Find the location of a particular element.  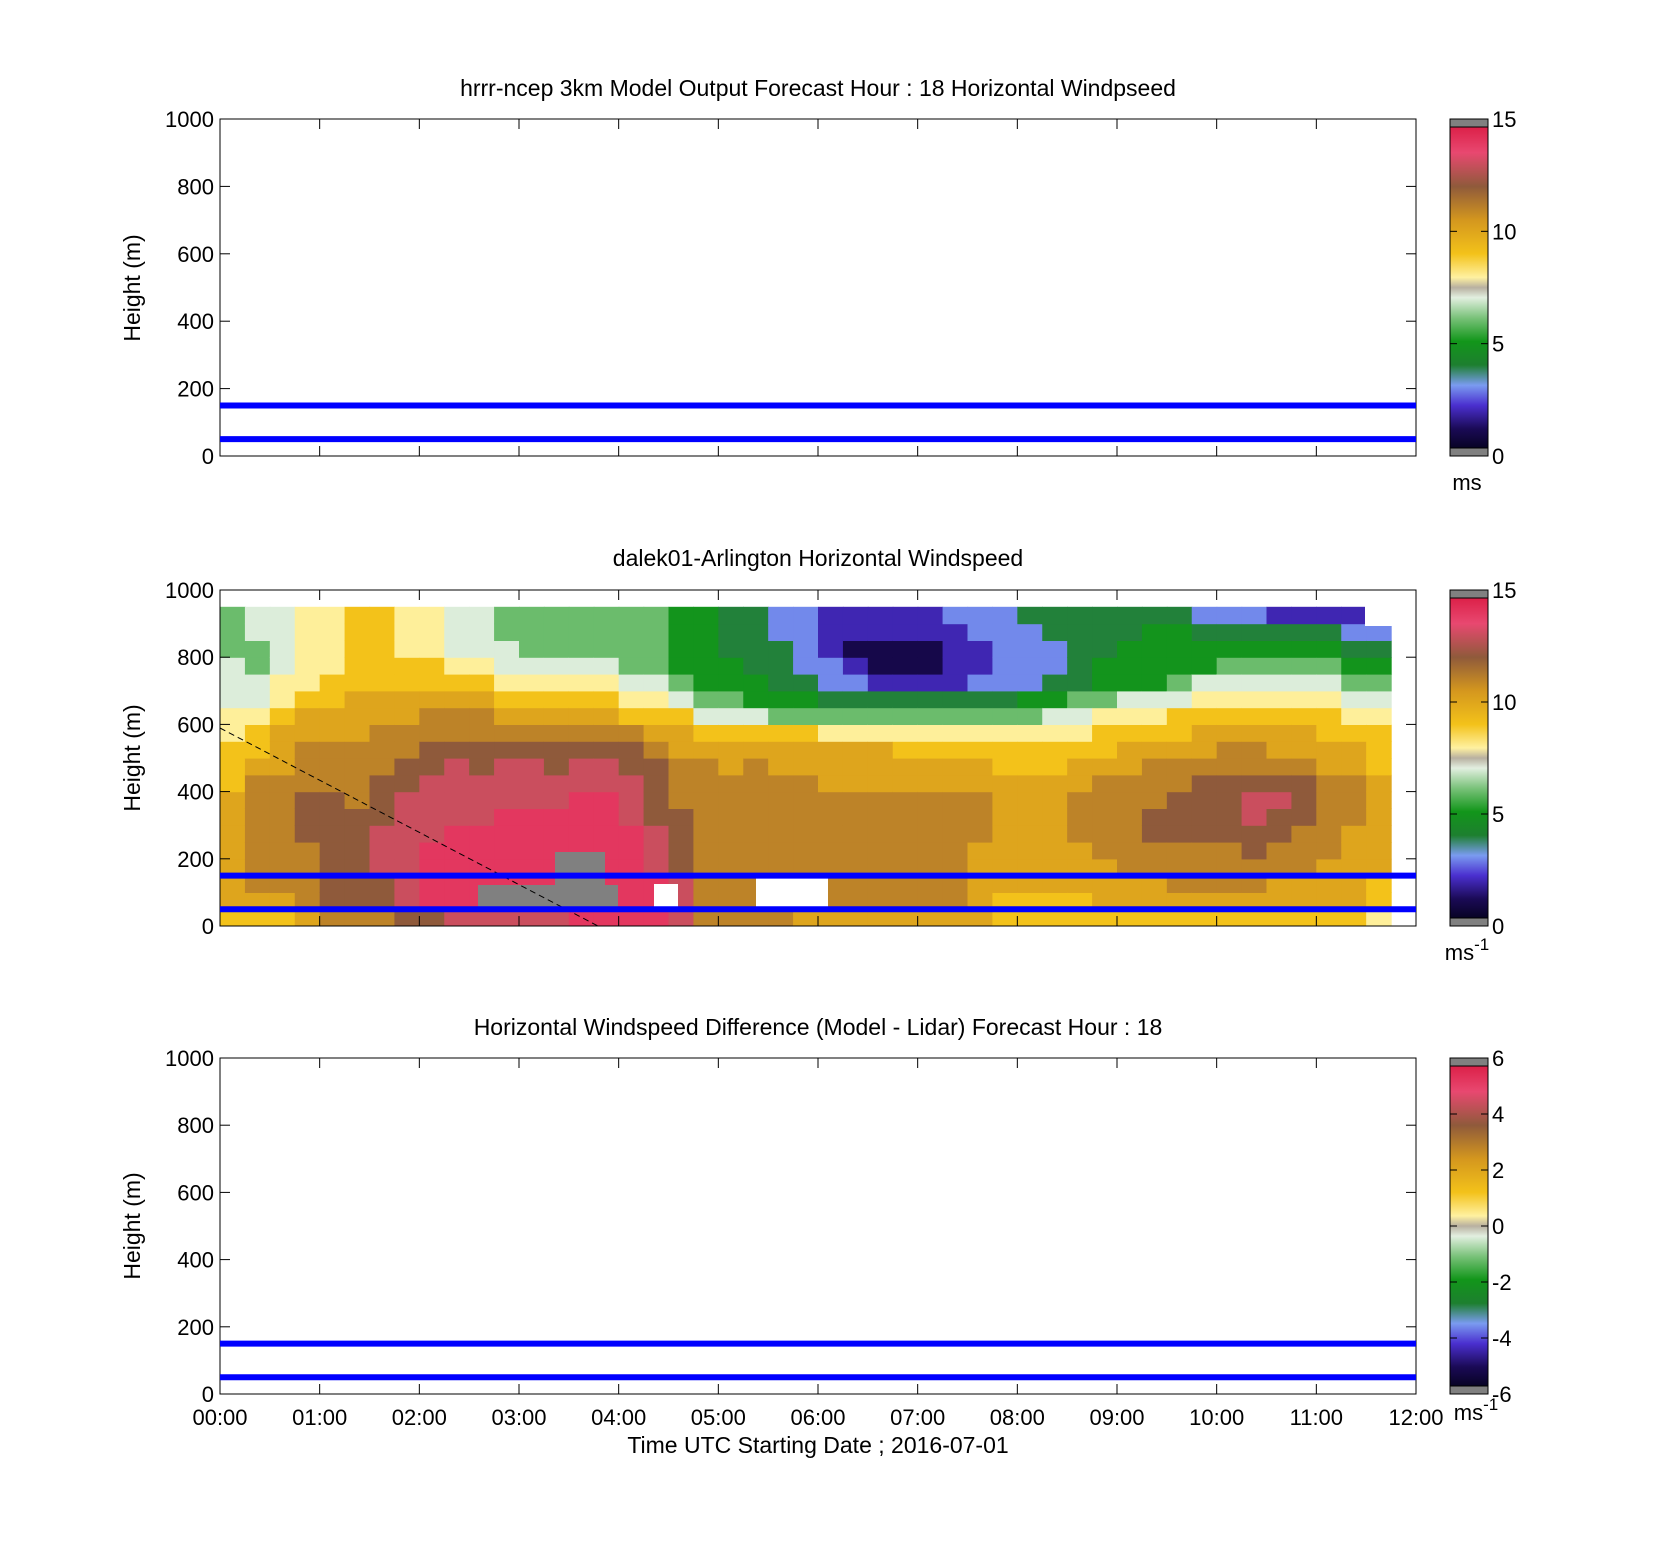

y-tick-label: 600 is located at coordinates (195, 1192).